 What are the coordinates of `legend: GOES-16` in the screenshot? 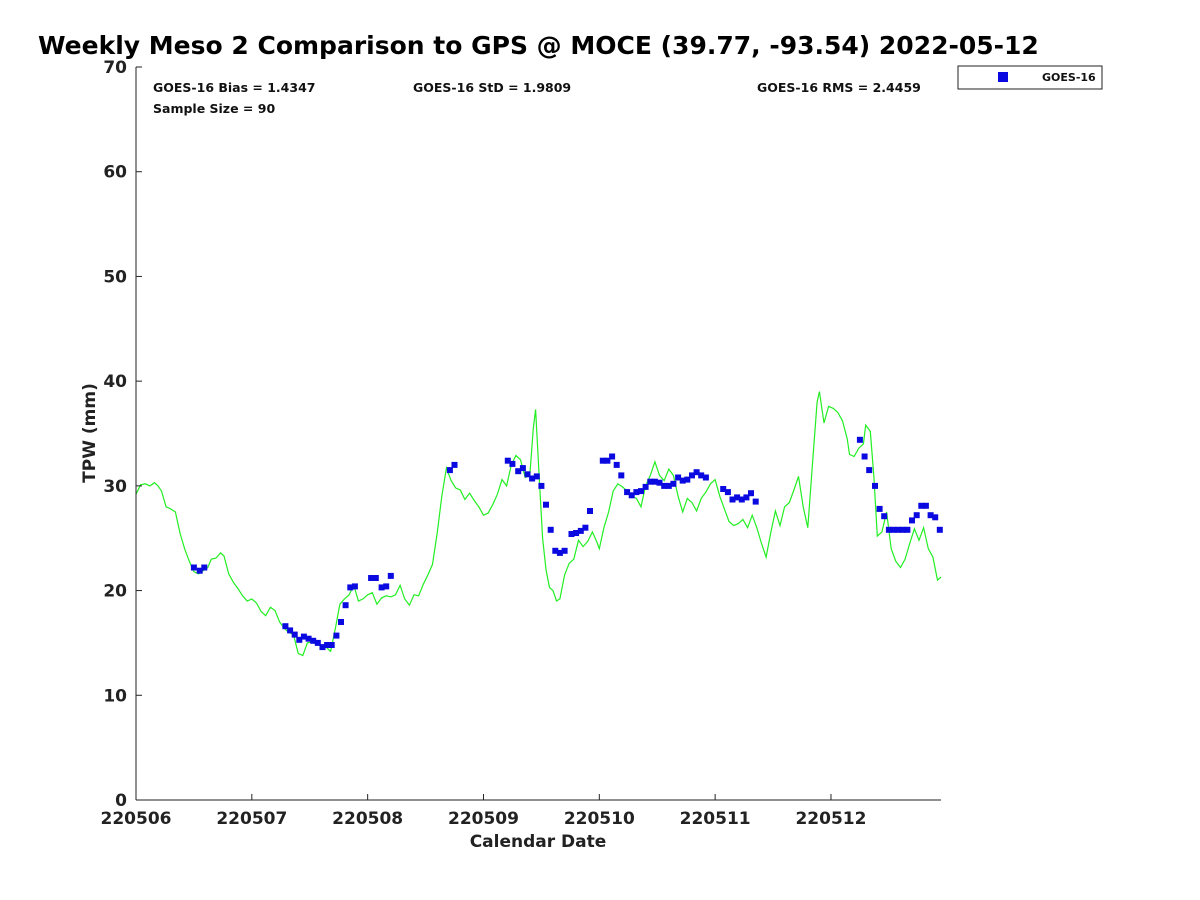 It's located at (1030, 77).